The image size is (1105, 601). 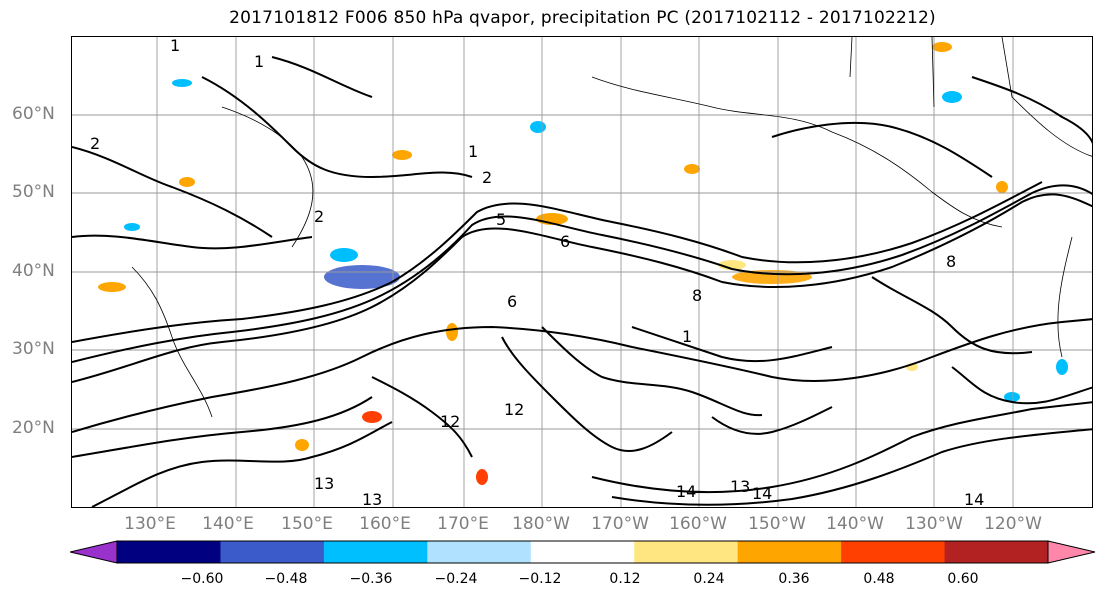 I want to click on colorbar-tick-label: 0.12, so click(x=625, y=579).